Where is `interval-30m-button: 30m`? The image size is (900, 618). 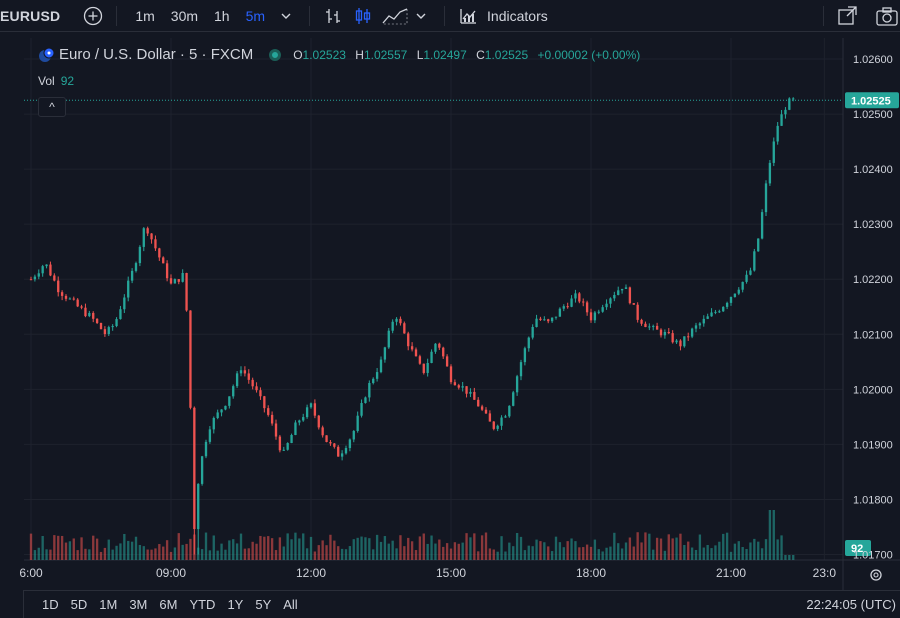 interval-30m-button: 30m is located at coordinates (184, 15).